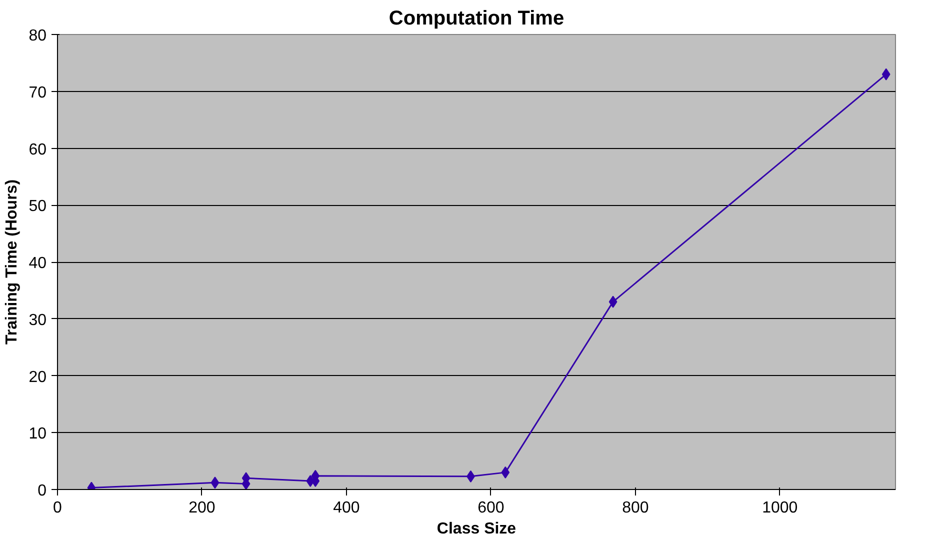 The image size is (943, 550). I want to click on y-tick-label: 80, so click(37, 36).